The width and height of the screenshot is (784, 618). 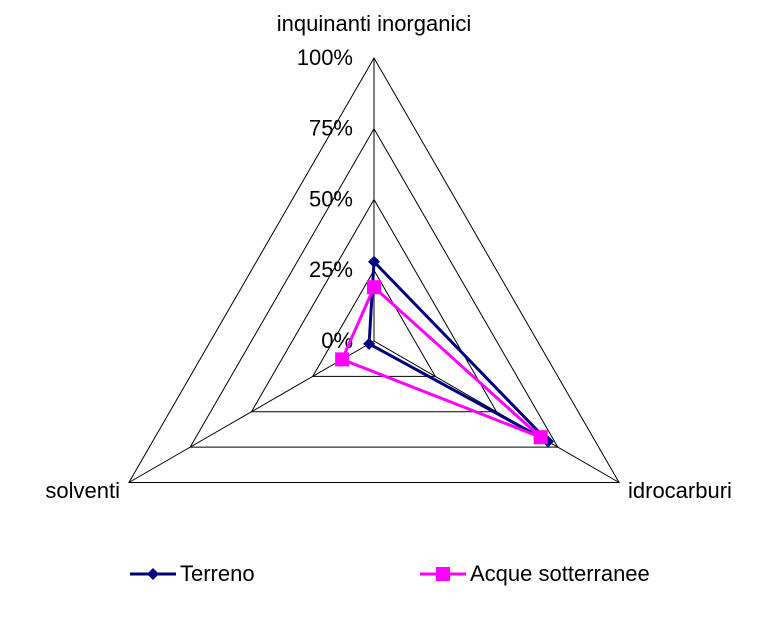 What do you see at coordinates (82, 490) in the screenshot?
I see `category-label: solventi` at bounding box center [82, 490].